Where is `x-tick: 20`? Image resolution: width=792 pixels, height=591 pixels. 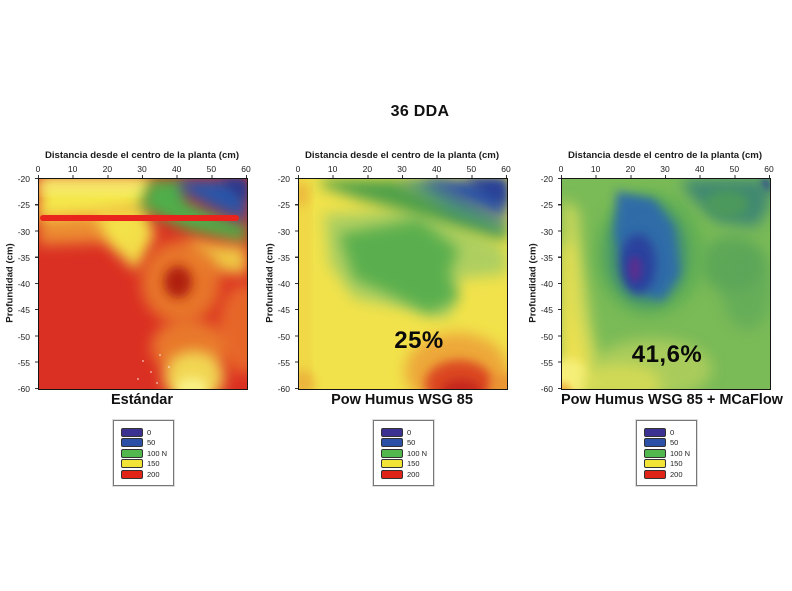
x-tick: 20 is located at coordinates (107, 169).